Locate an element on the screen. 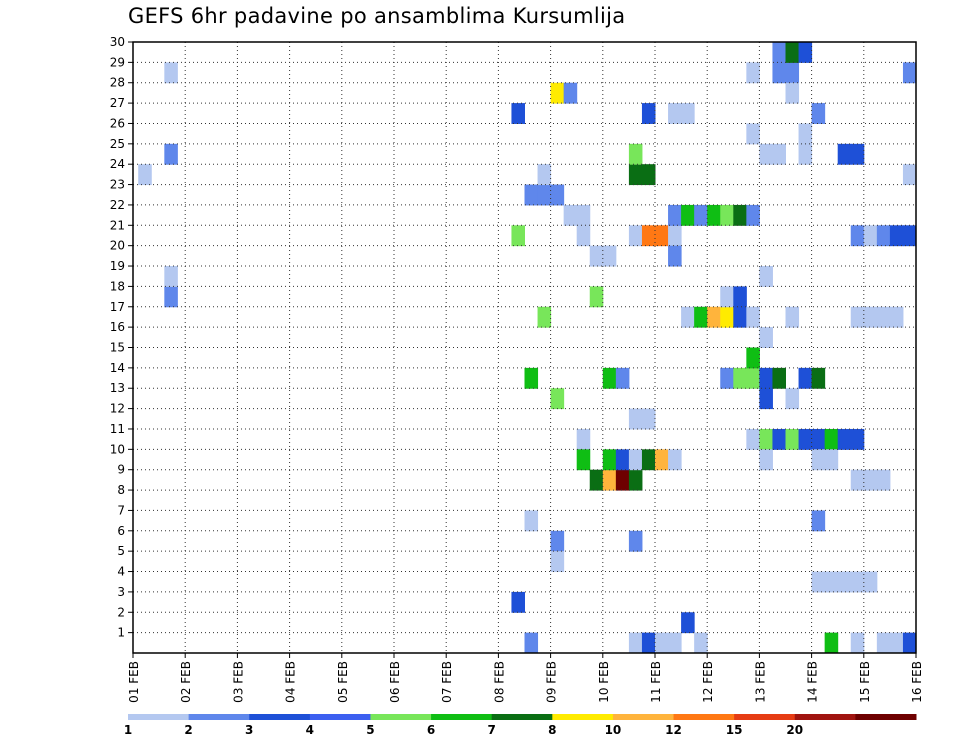 The width and height of the screenshot is (960, 742). colorbar-legend: 1 2 3 4 5 6 7 8 10 12 15 20 is located at coordinates (520, 725).